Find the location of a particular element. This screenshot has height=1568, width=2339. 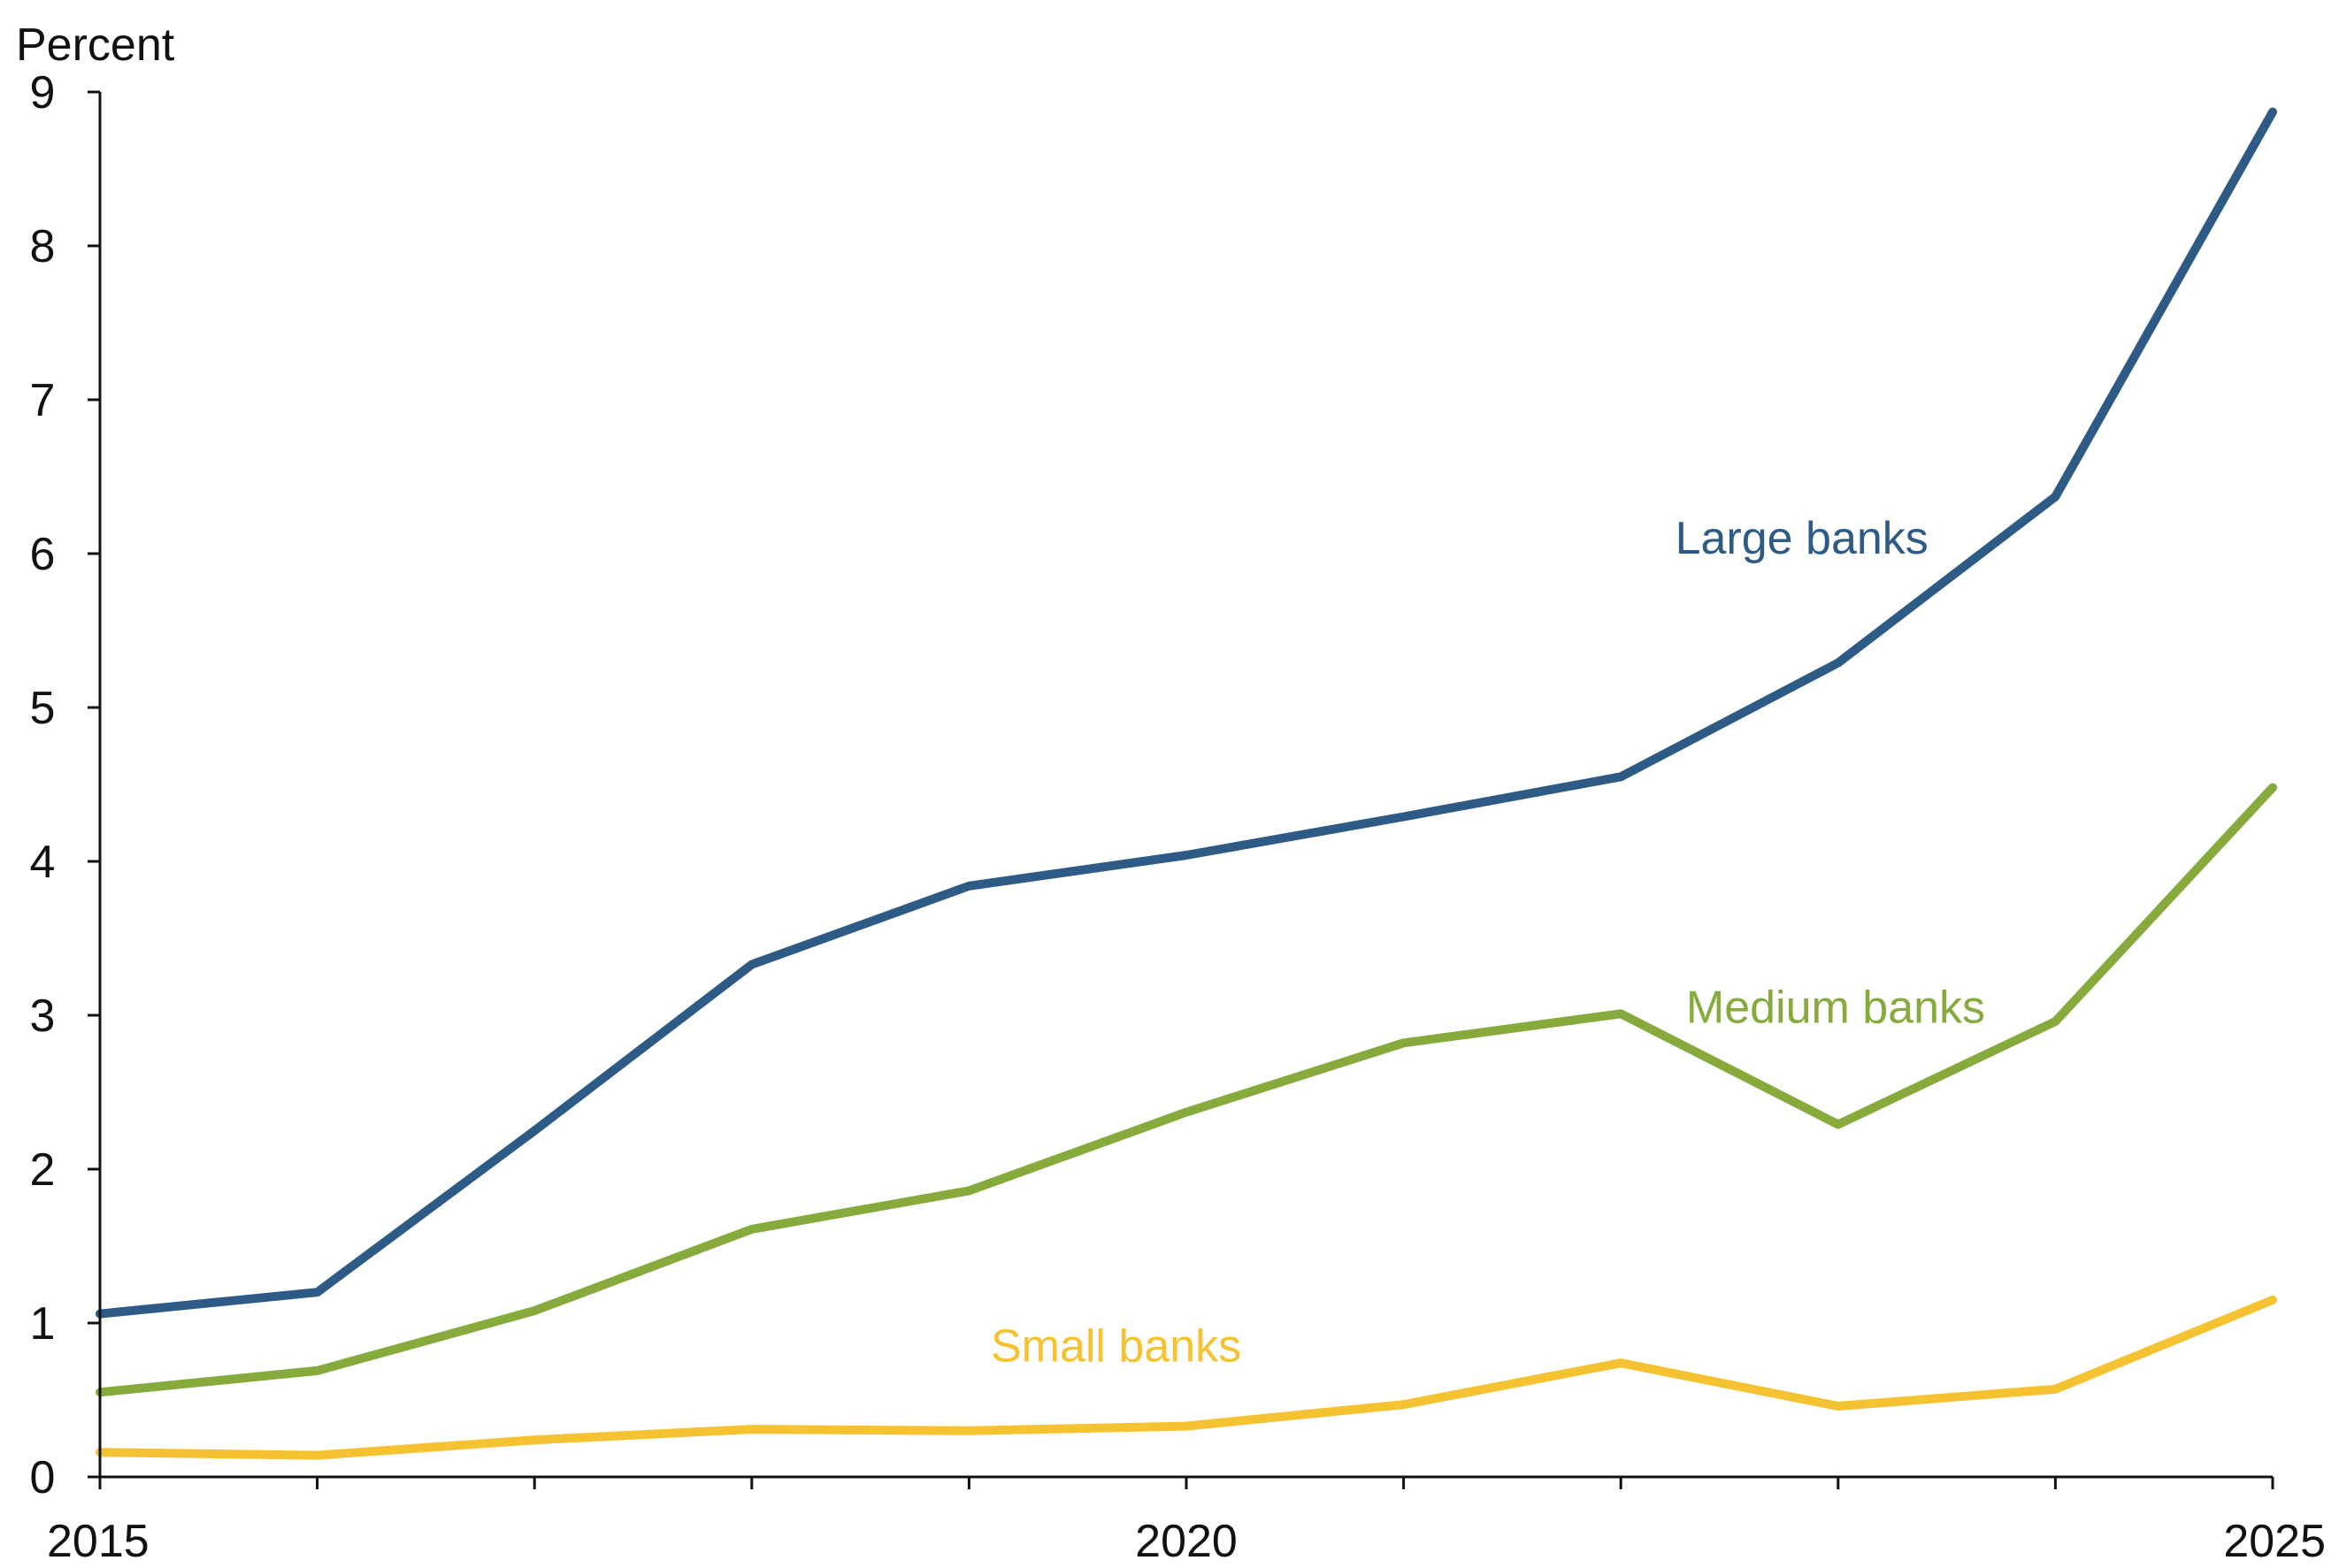

y-tick-label: 7 is located at coordinates (43, 400).